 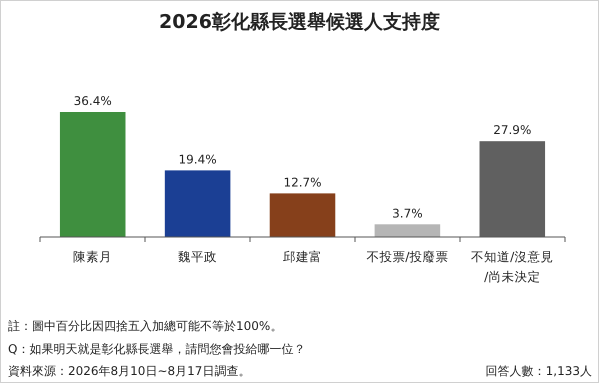 What do you see at coordinates (512, 130) in the screenshot?
I see `data-label: 27.9%` at bounding box center [512, 130].